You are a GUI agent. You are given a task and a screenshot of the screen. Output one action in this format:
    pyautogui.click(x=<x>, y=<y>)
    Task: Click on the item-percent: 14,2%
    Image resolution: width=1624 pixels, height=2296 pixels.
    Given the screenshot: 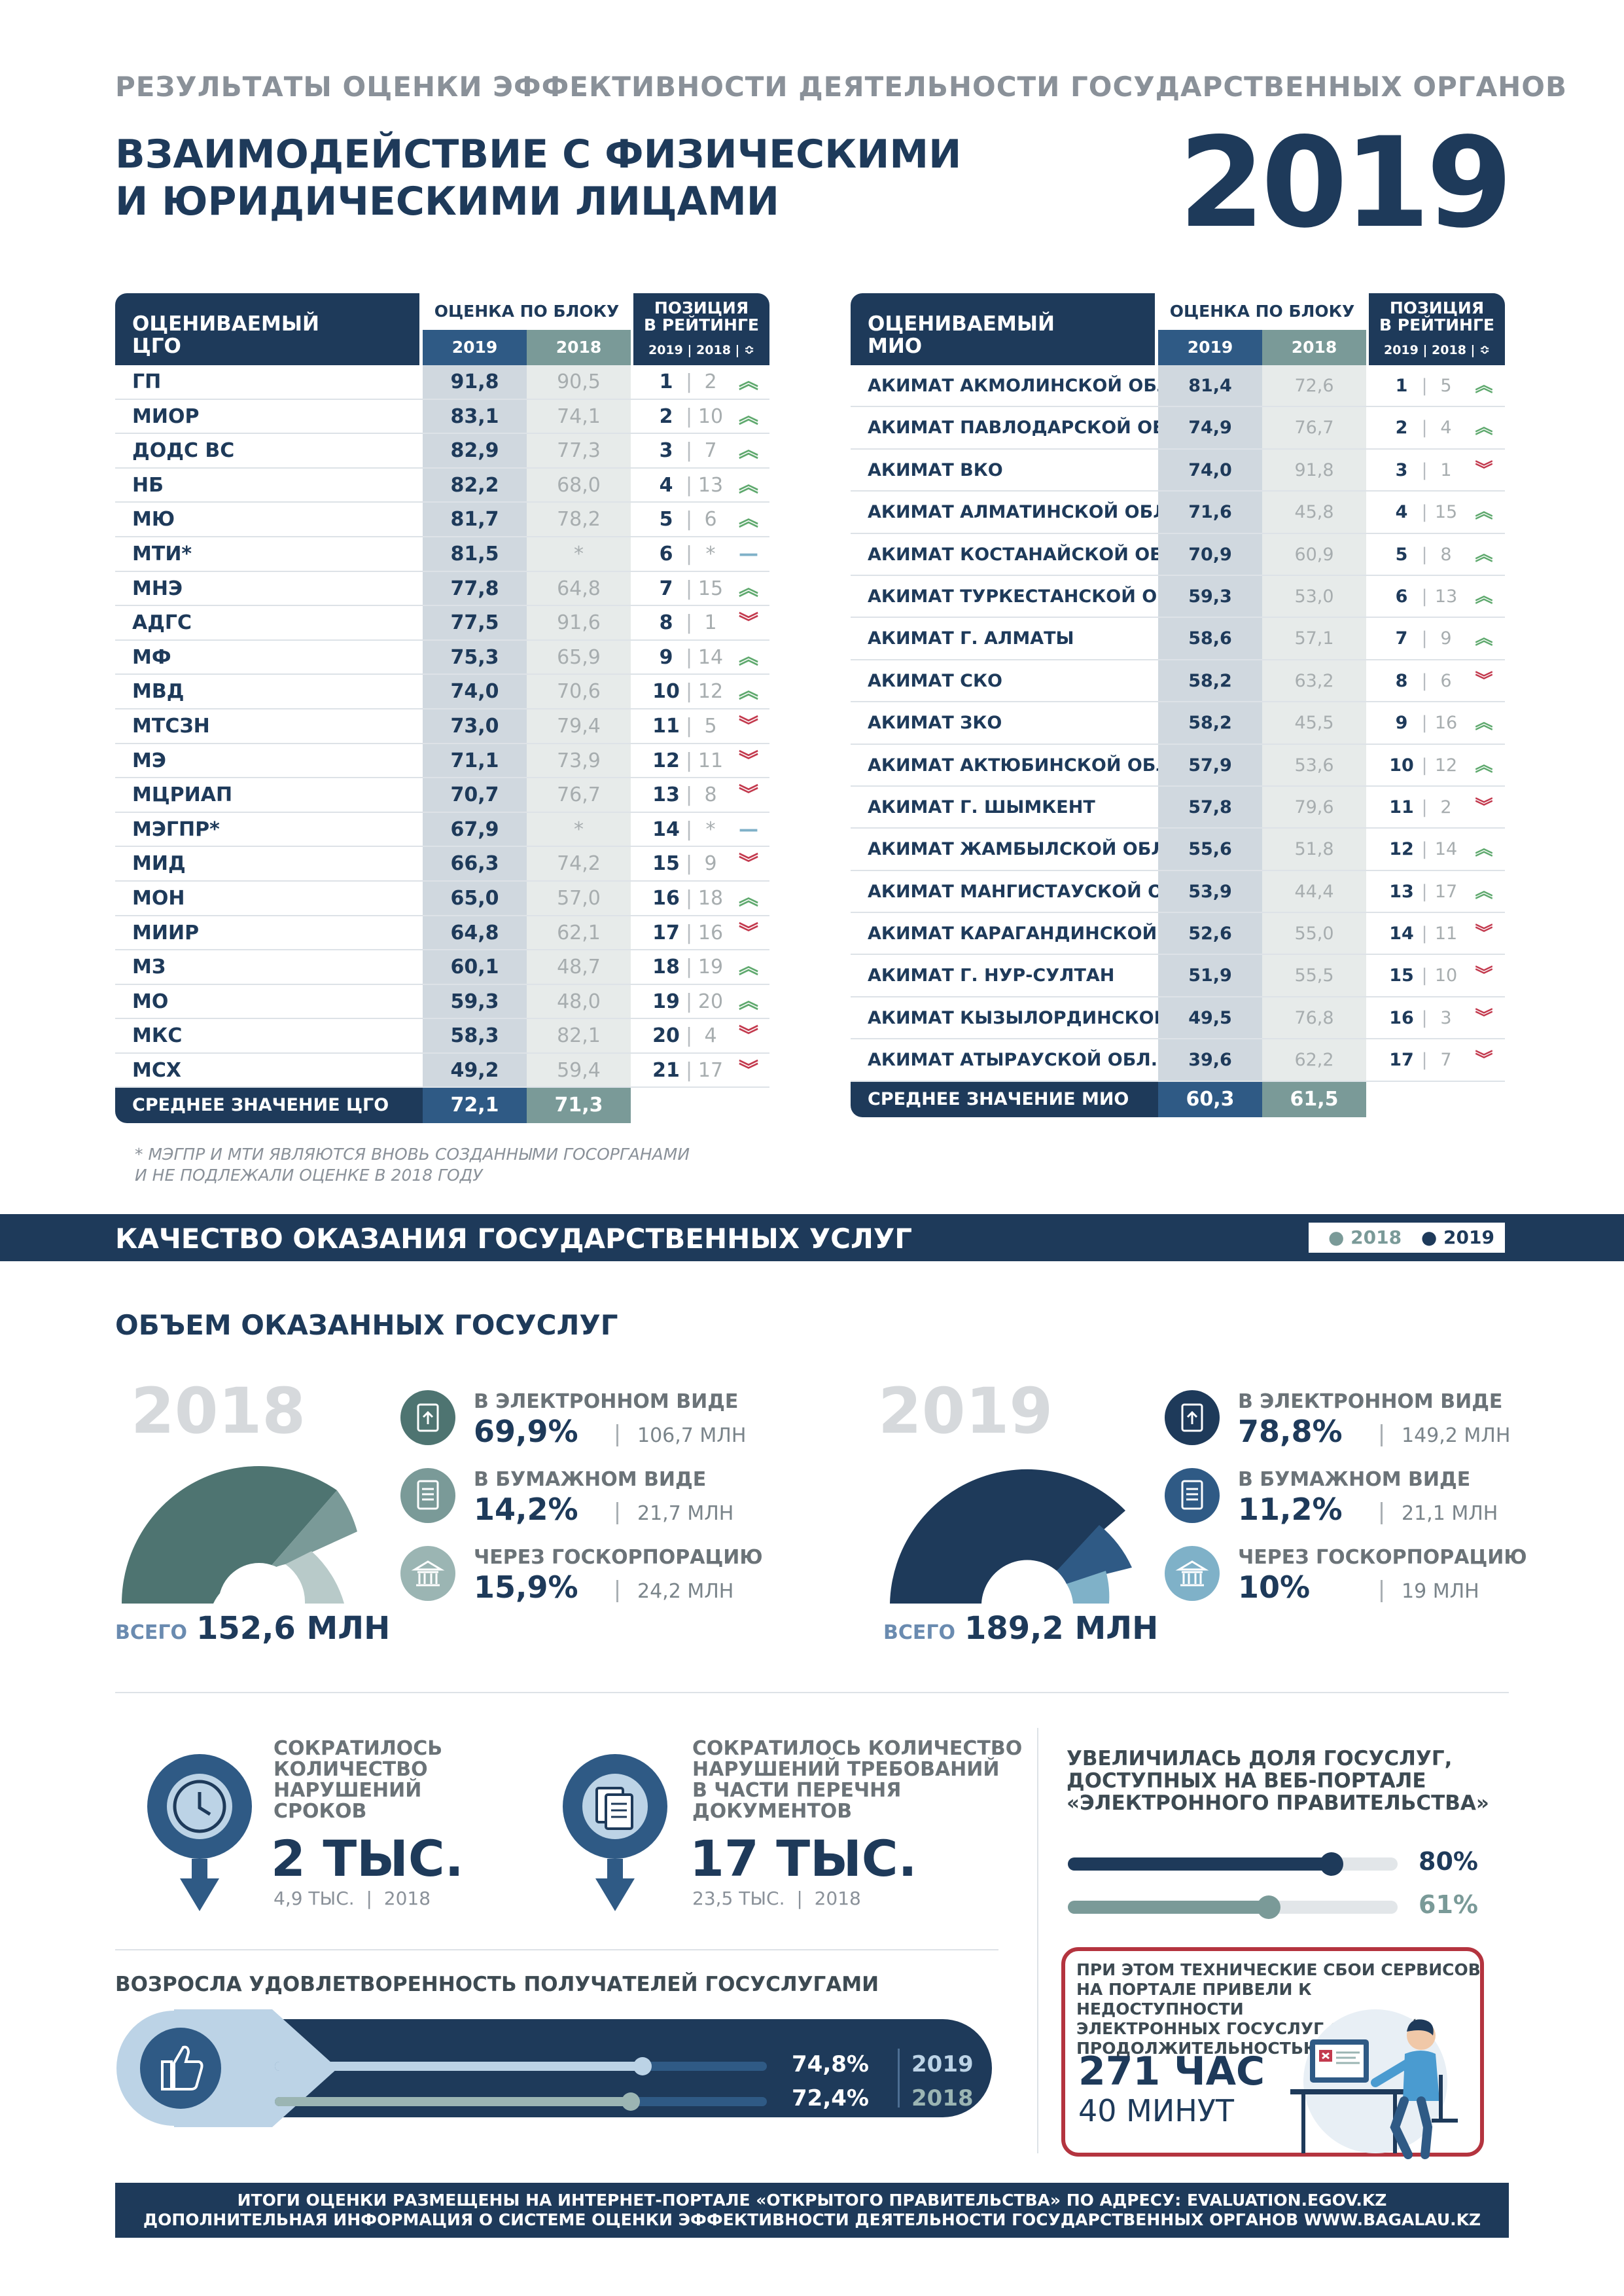 What is the action you would take?
    pyautogui.click(x=526, y=1509)
    